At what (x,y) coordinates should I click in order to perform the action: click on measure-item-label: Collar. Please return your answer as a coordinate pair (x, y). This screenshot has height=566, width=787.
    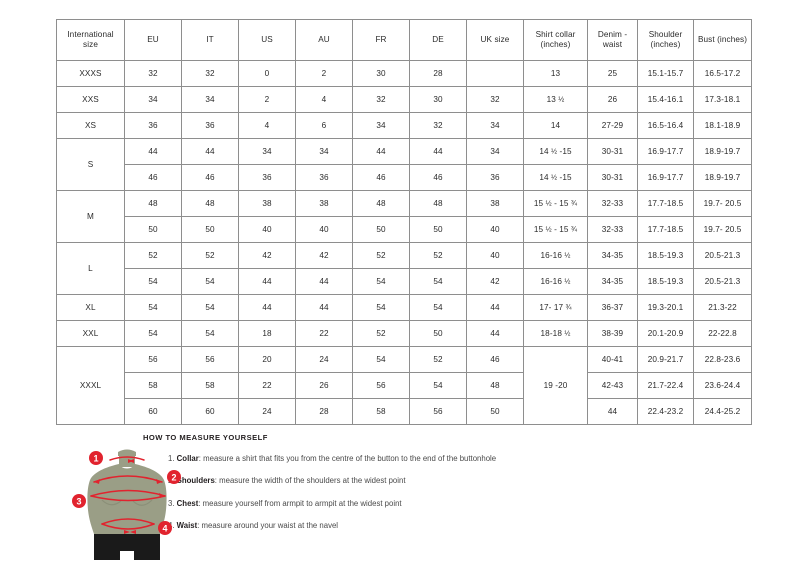
    Looking at the image, I should click on (187, 458).